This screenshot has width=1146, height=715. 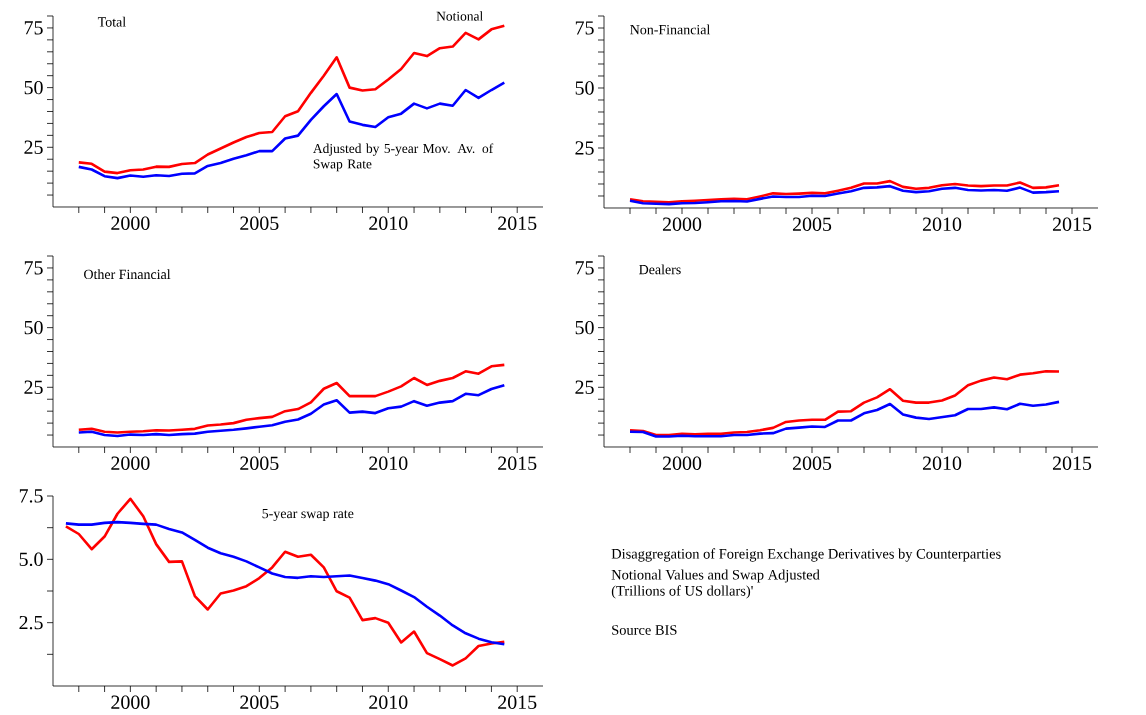 What do you see at coordinates (31, 622) in the screenshot?
I see `y-tick-label: 2.5` at bounding box center [31, 622].